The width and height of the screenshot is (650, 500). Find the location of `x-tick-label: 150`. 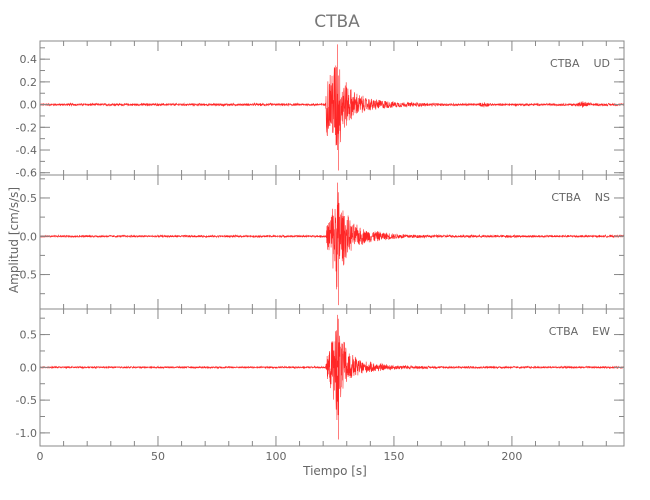

x-tick-label: 150 is located at coordinates (393, 456).